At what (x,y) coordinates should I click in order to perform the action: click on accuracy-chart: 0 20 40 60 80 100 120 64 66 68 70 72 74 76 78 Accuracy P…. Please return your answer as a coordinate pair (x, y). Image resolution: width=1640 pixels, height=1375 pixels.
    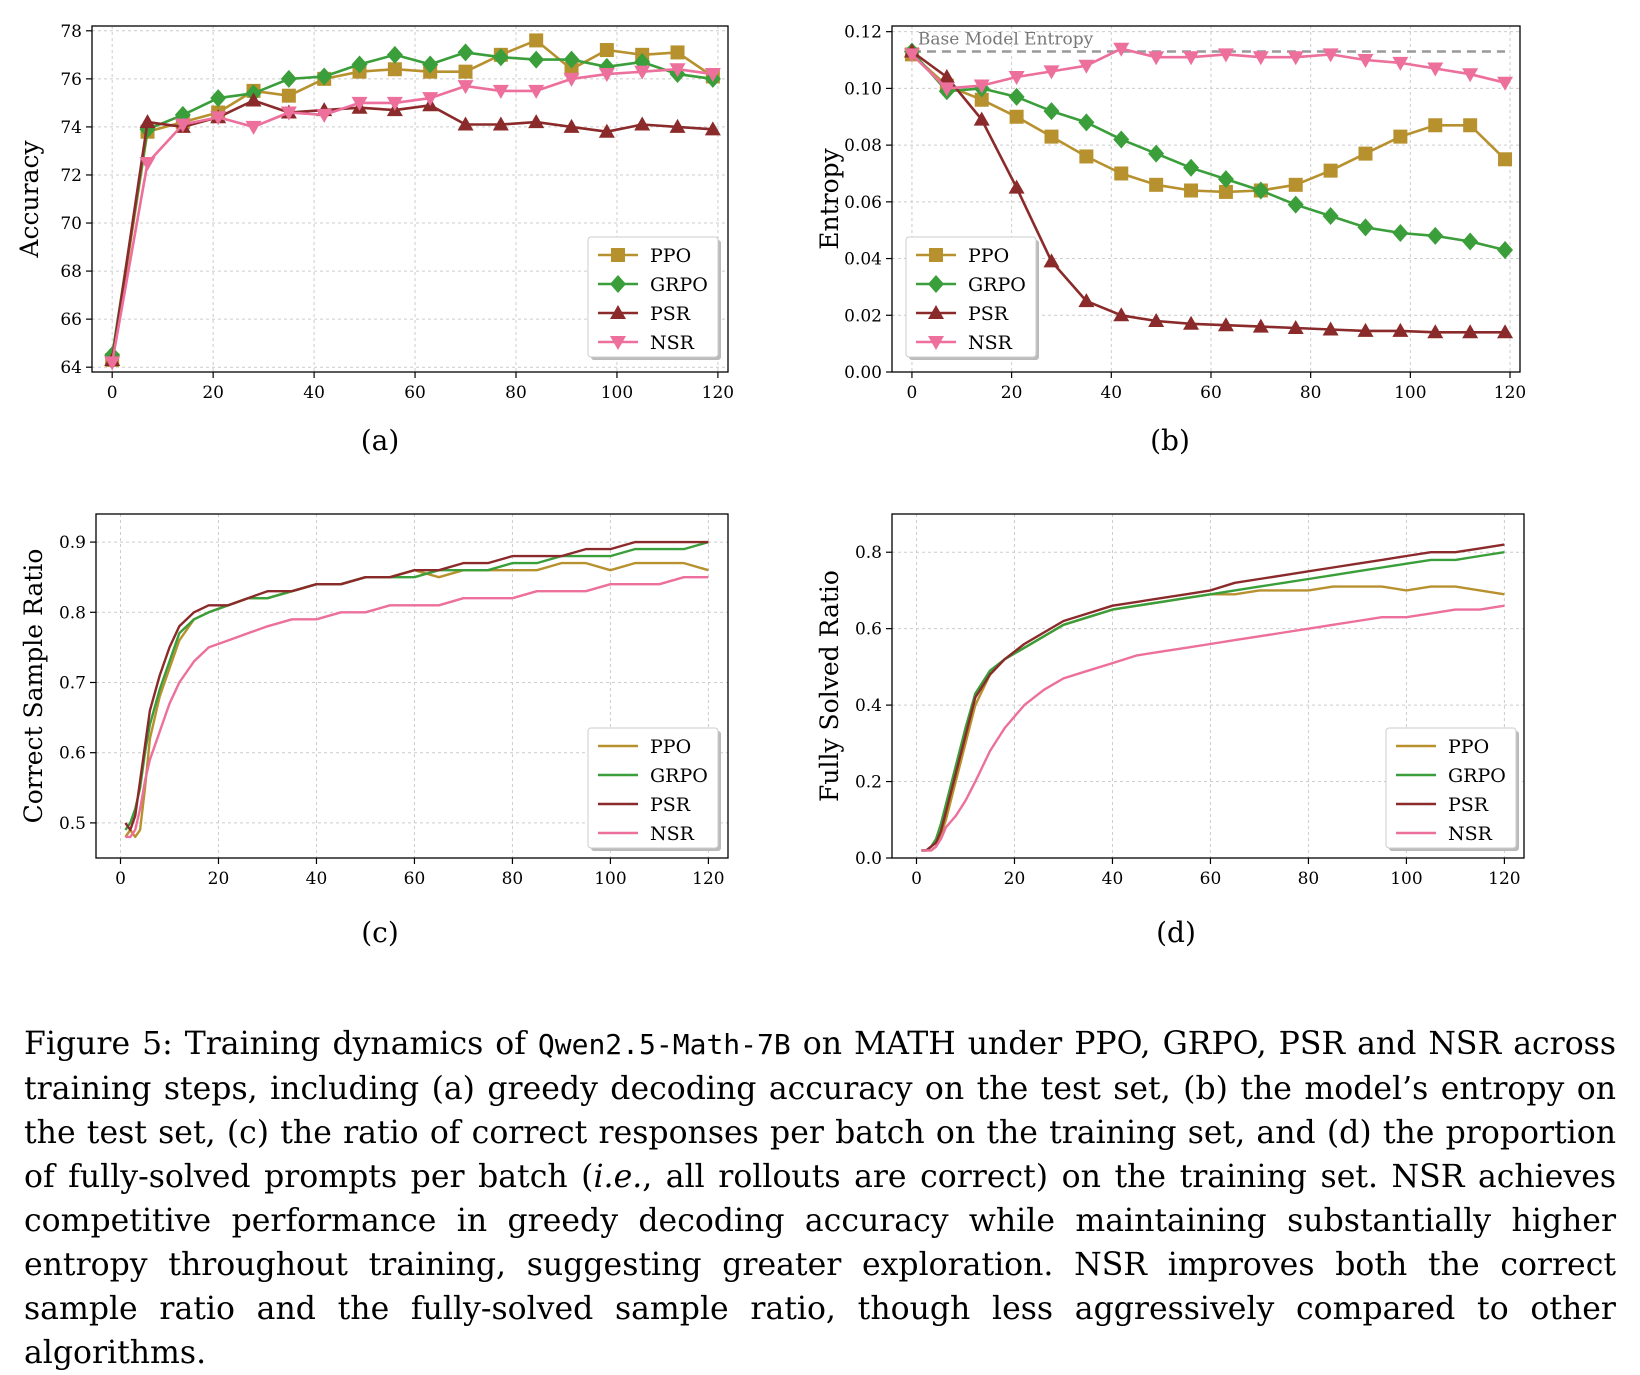
    Looking at the image, I should click on (374, 212).